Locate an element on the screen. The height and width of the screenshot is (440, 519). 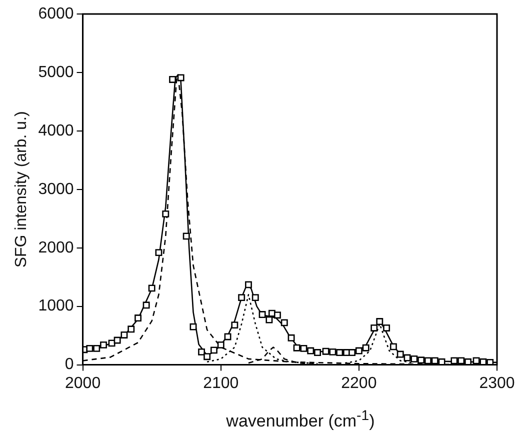
y-tick-label: 3000 is located at coordinates (56, 189).